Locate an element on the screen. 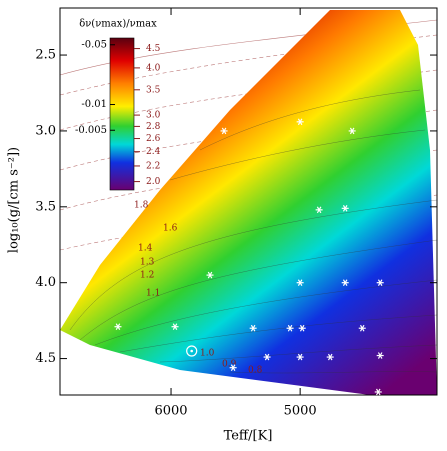 The height and width of the screenshot is (451, 447). colorbar-right-label: 2.0 is located at coordinates (153, 182).